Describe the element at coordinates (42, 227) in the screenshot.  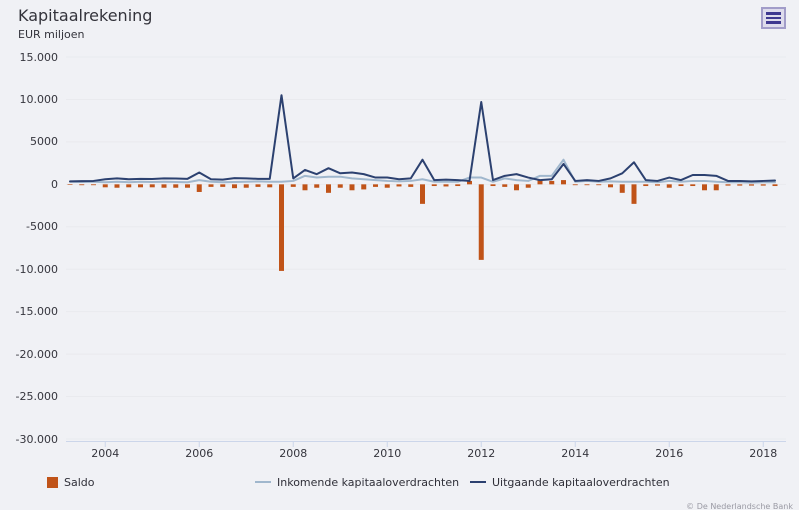
I see `y-axis-label: -5000` at that location.